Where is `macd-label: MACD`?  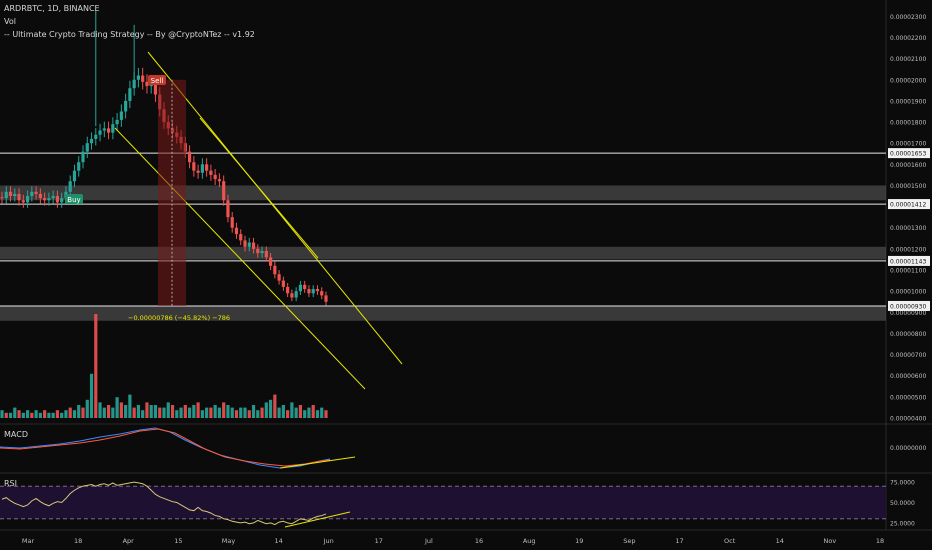
macd-label: MACD is located at coordinates (16, 434).